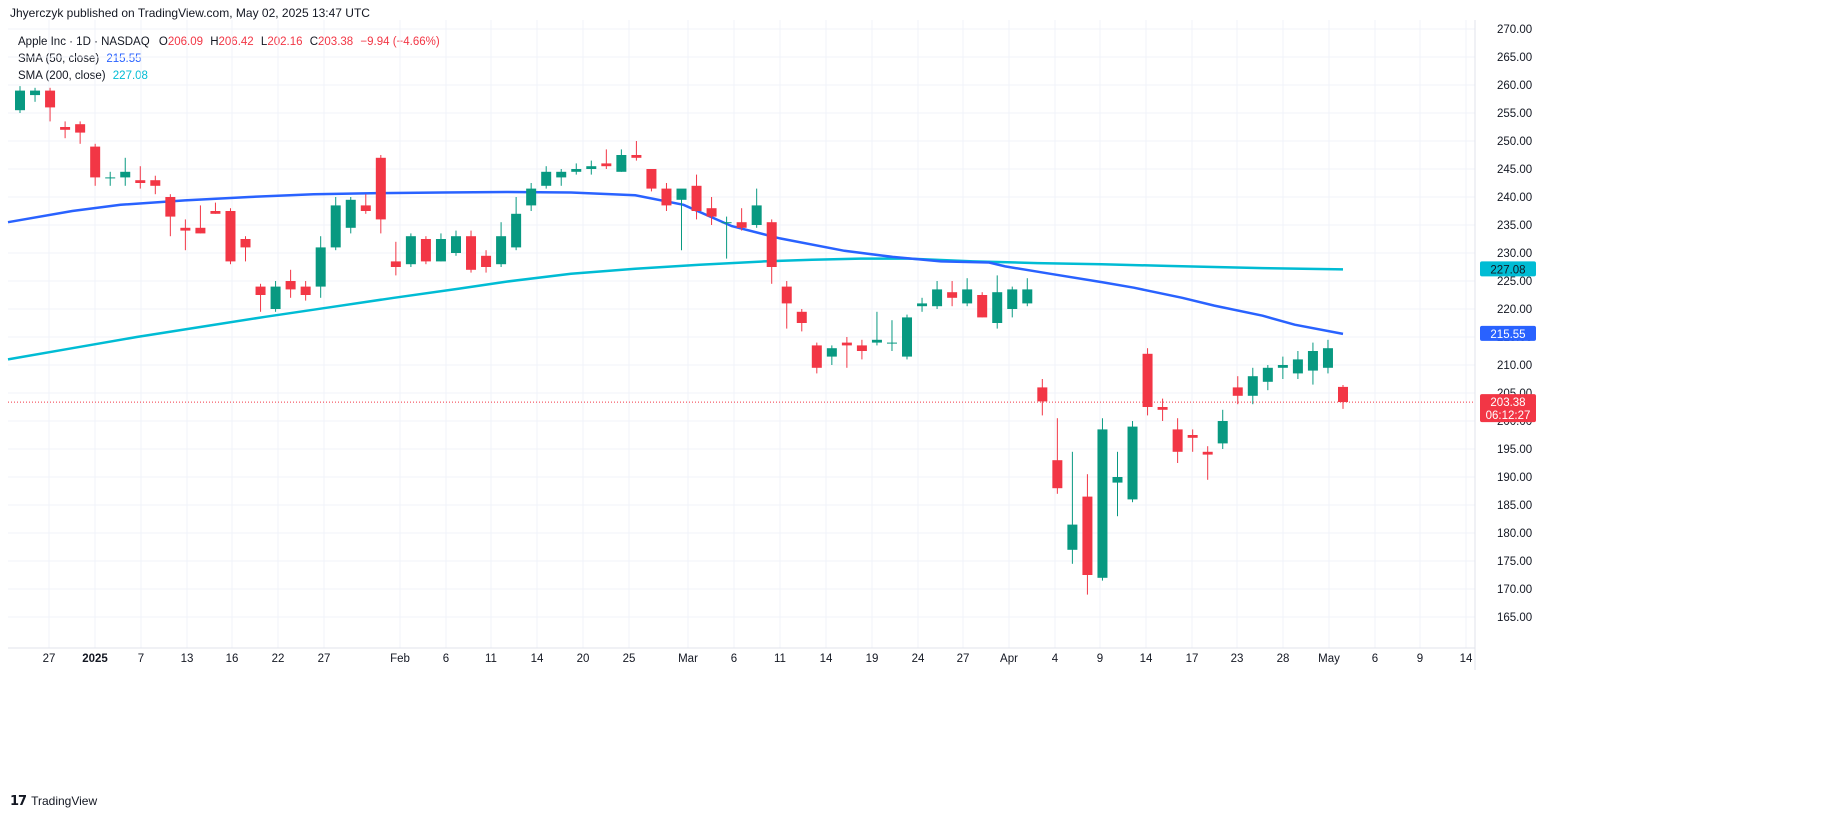  What do you see at coordinates (400, 659) in the screenshot?
I see `time-tick-label: Feb` at bounding box center [400, 659].